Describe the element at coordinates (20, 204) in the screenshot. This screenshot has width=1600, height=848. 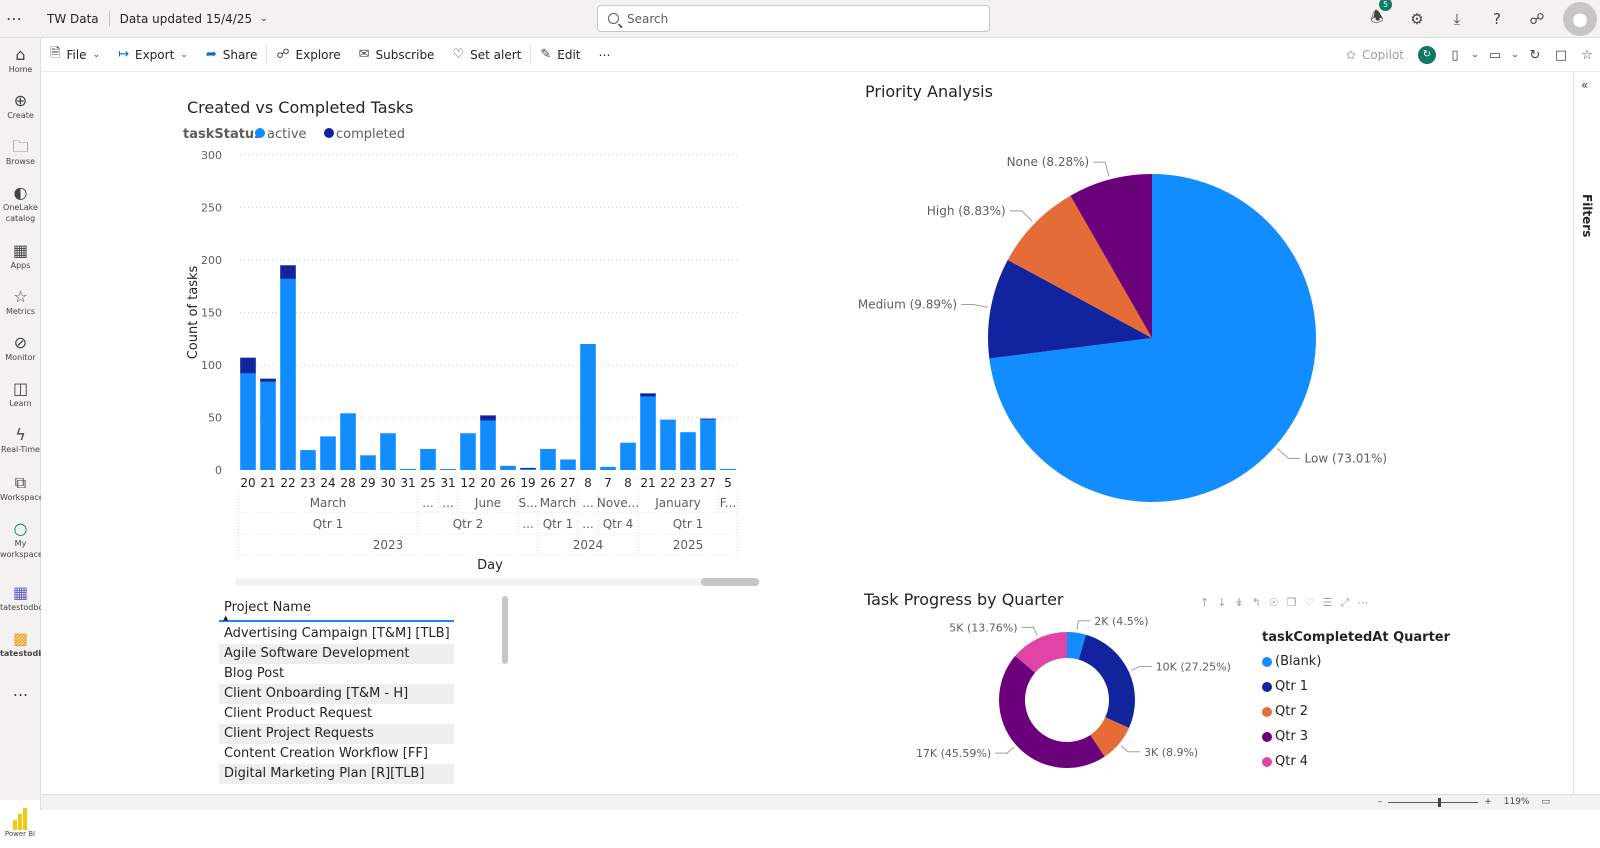
I see `nav-onelake: ◐ OneLake catalog` at that location.